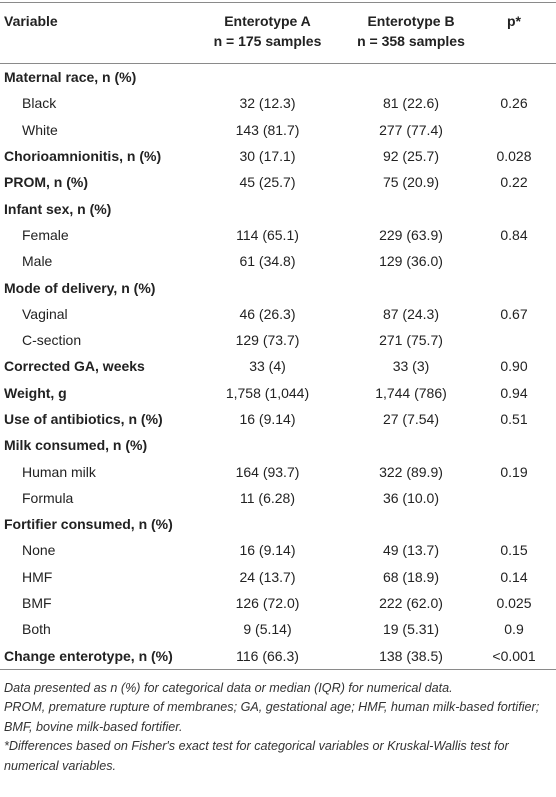  Describe the element at coordinates (411, 366) in the screenshot. I see `cell: 33 (3)` at that location.